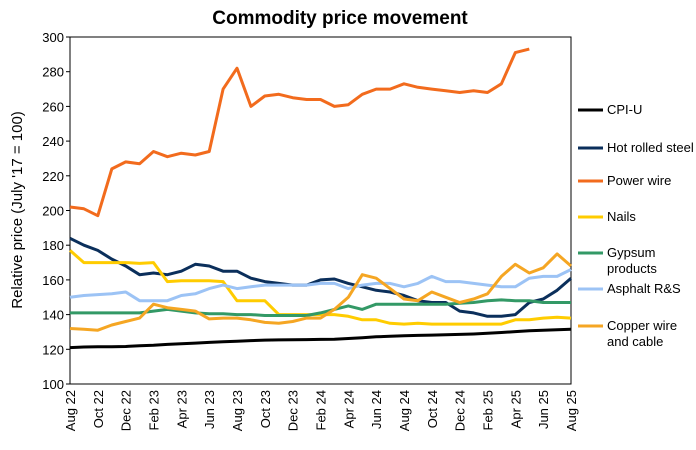 The height and width of the screenshot is (450, 696). What do you see at coordinates (543, 409) in the screenshot?
I see `x-tick-label: Jun 25` at bounding box center [543, 409].